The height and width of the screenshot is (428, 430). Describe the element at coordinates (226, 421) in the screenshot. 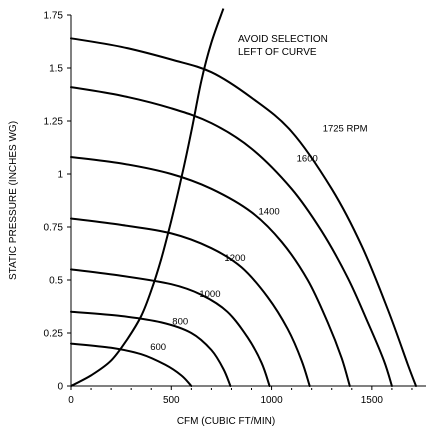

I see `x-axis-label: CFM (CUBIC FT/MIN)` at that location.